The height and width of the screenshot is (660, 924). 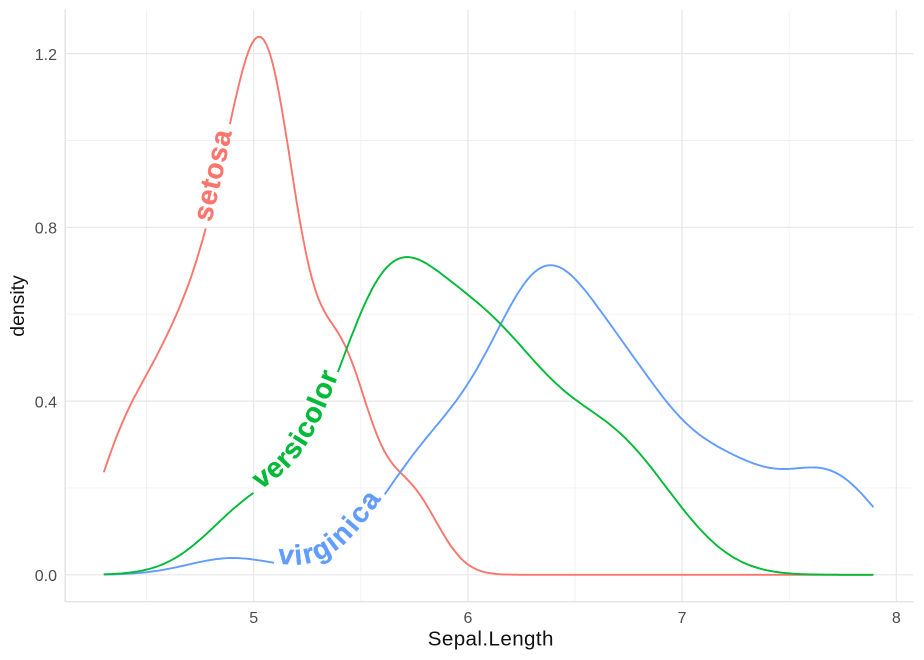 I want to click on svg-text: 0.8, so click(x=46, y=229).